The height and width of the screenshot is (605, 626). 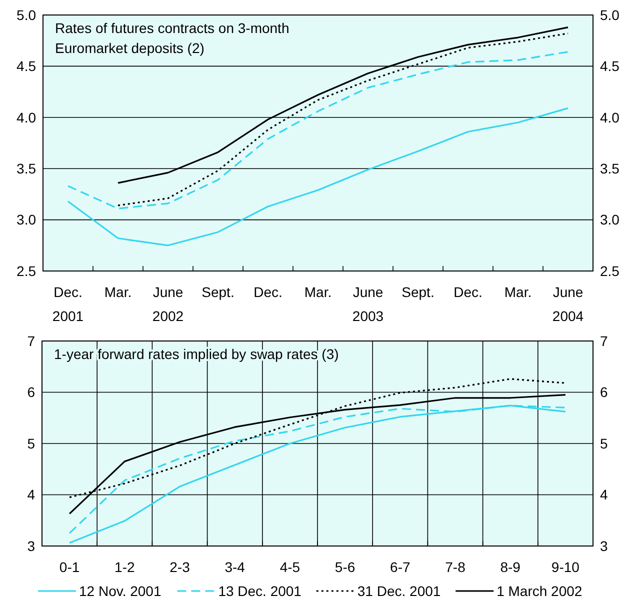 I want to click on y-tick-label: 5, so click(x=31, y=443).